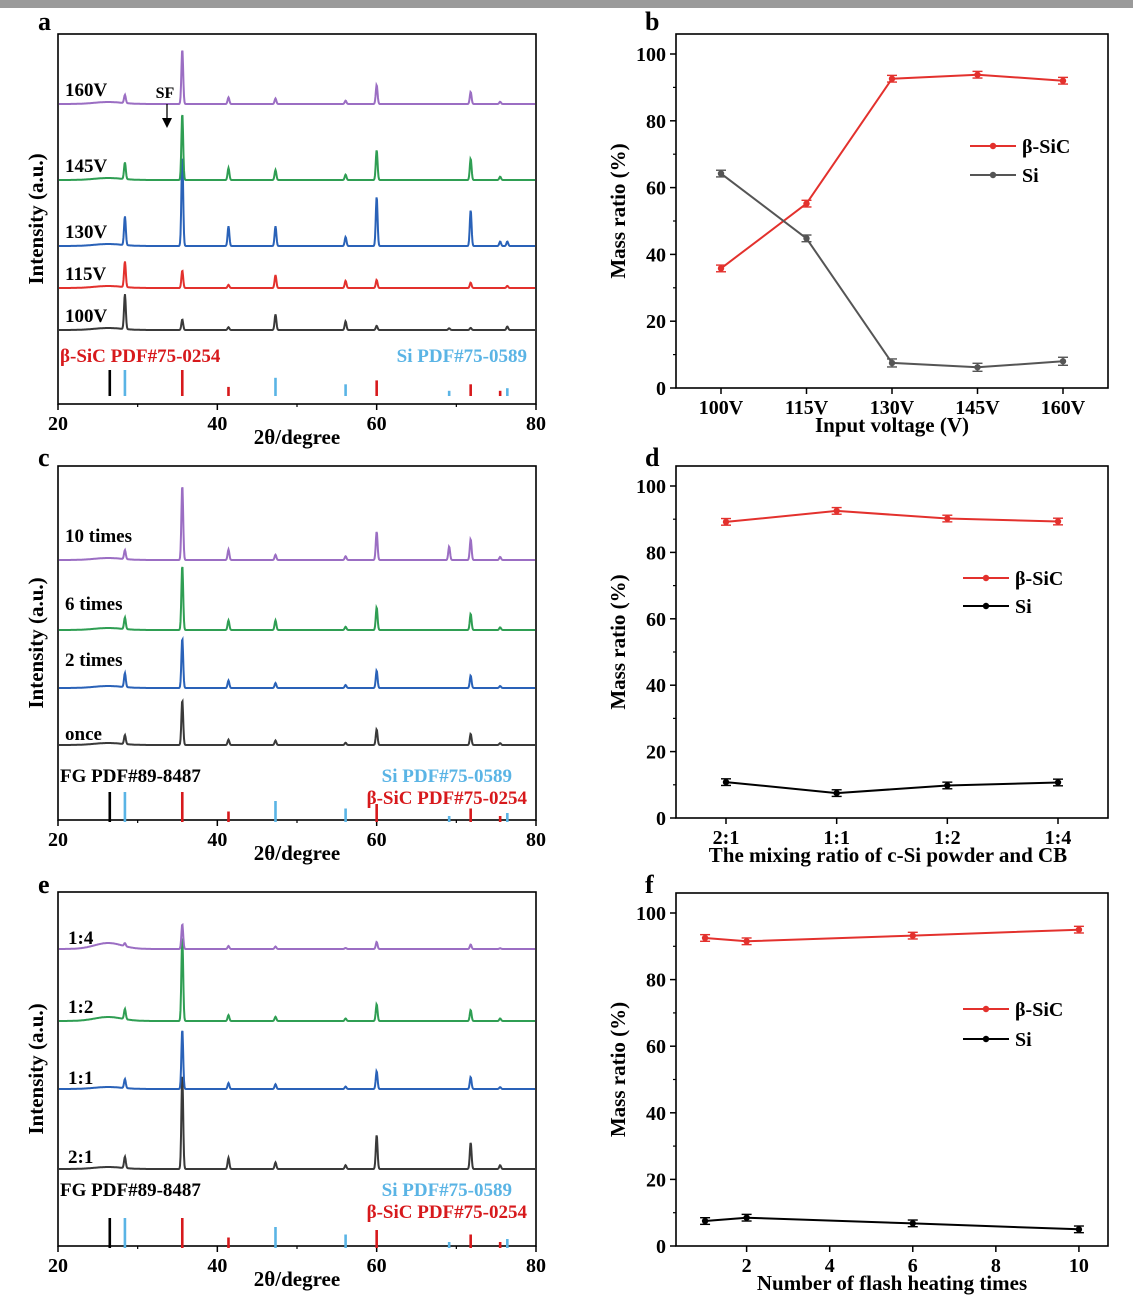 This screenshot has height=1309, width=1133. I want to click on plot-frame-b, so click(892, 211).